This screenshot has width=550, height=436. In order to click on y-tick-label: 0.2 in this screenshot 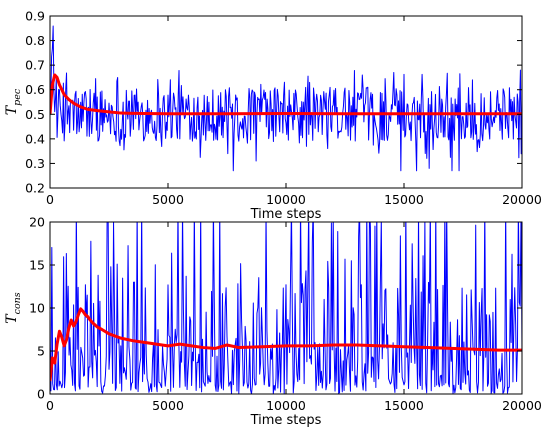, I will do `click(35, 188)`.